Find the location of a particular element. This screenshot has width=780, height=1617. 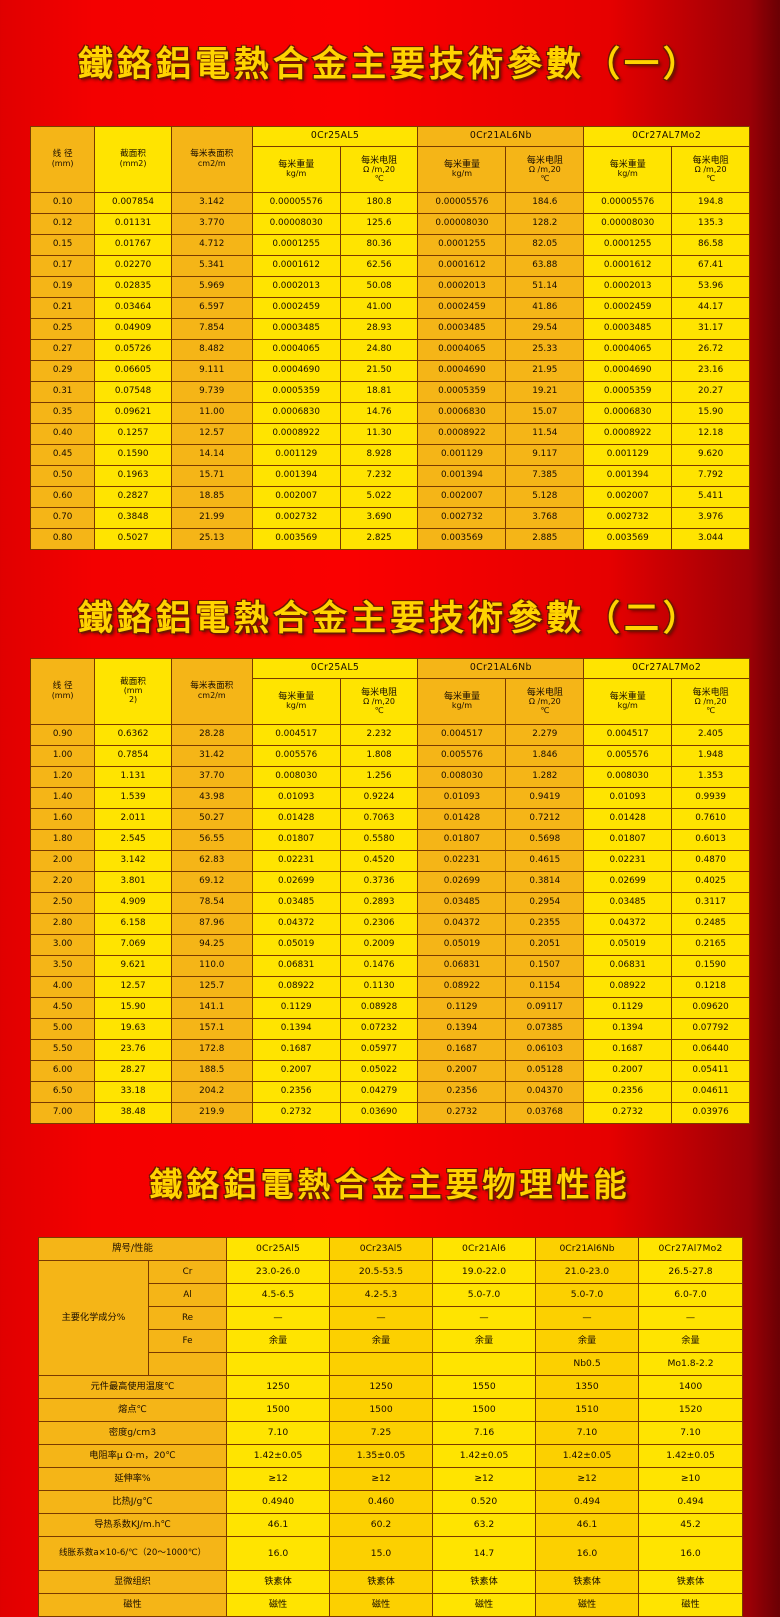

header-weight-0: 每米重量 kg/m is located at coordinates (296, 701).